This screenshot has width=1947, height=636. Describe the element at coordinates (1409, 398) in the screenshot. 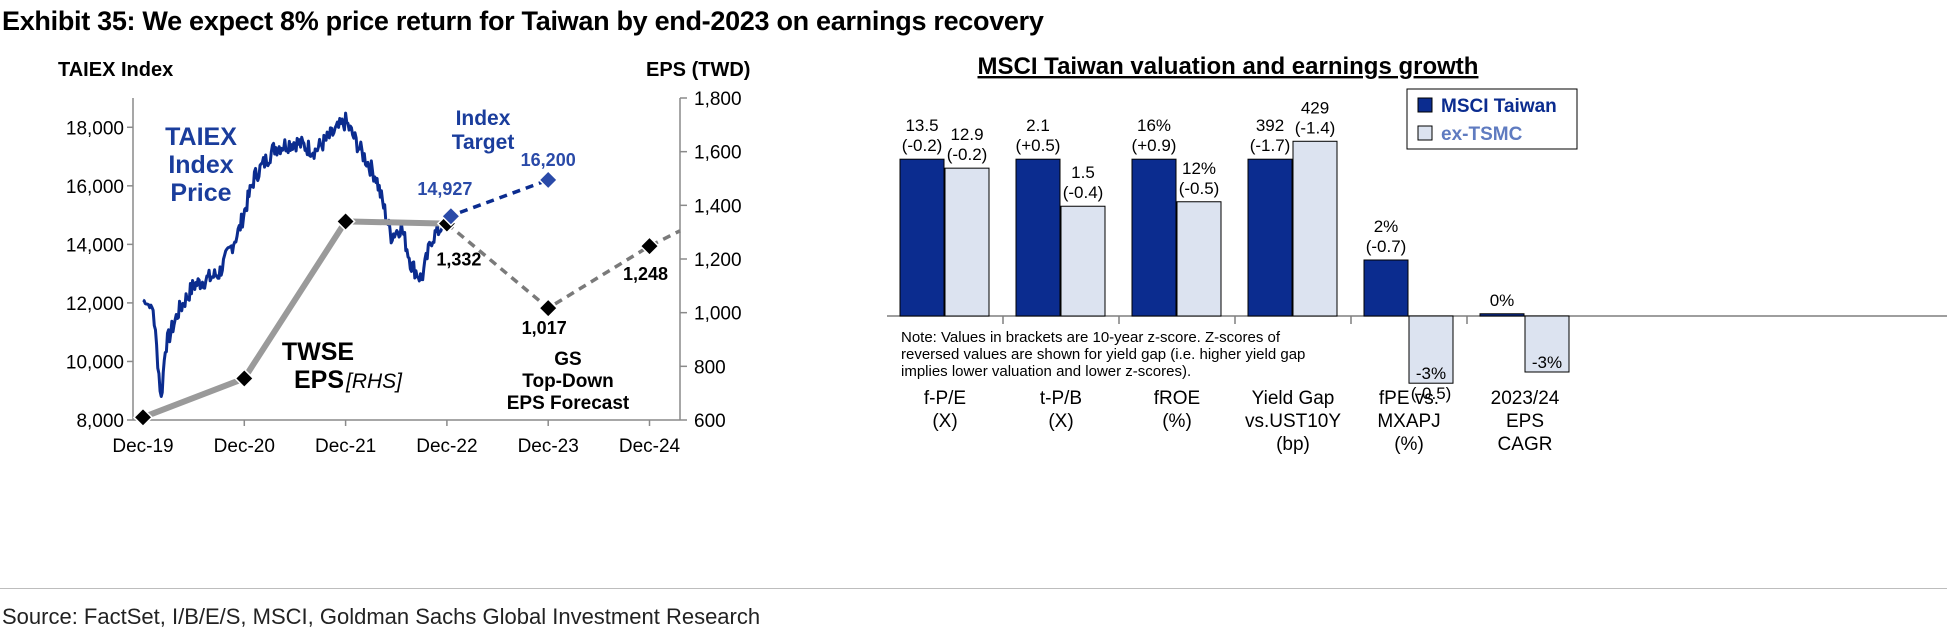

I see `category-label: fPE vs.` at that location.